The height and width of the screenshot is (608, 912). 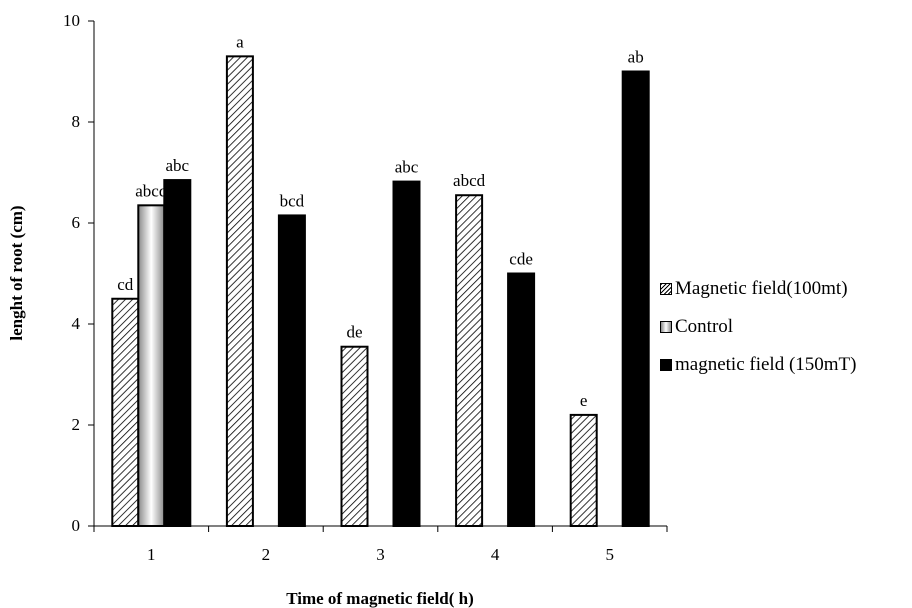 I want to click on legend-label: magnetic field (150mT), so click(x=766, y=364).